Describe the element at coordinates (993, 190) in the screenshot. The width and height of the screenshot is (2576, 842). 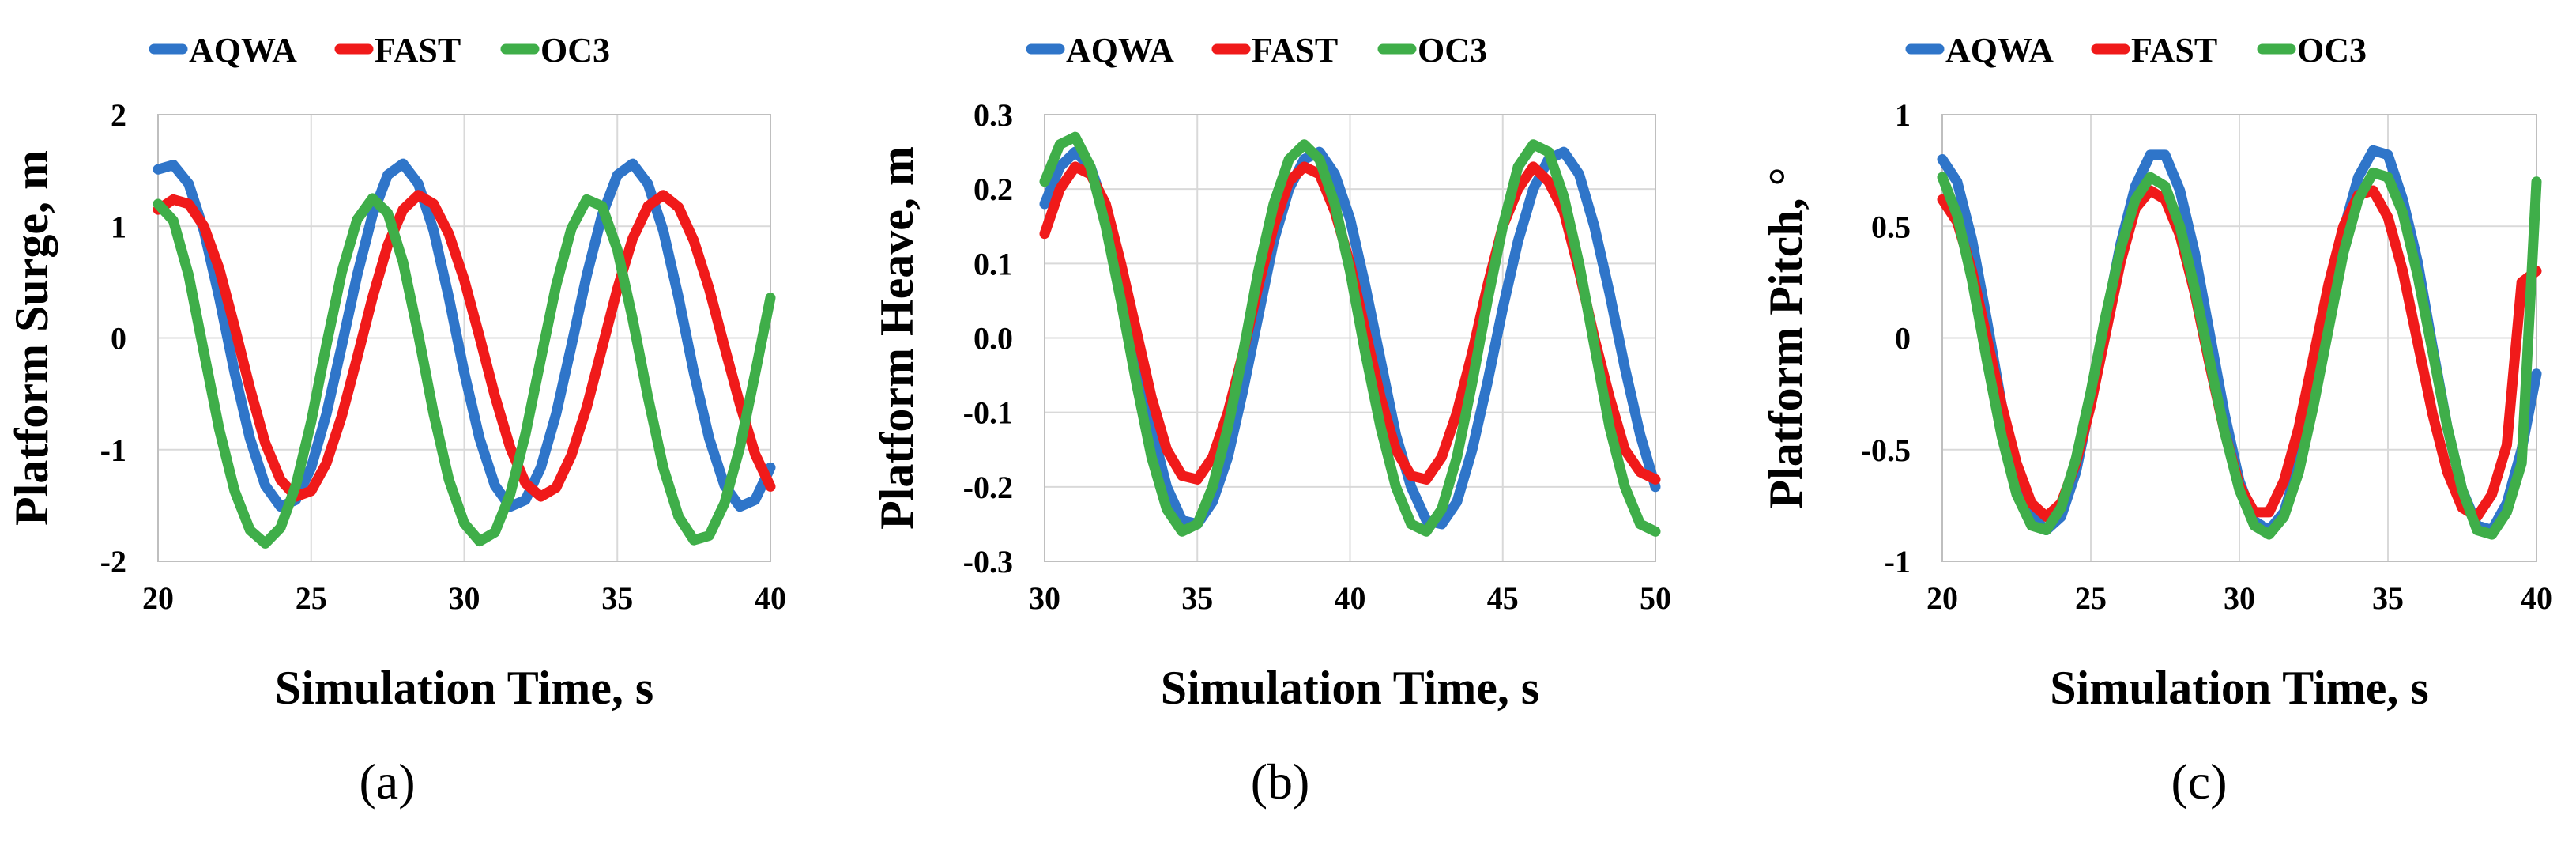
I see `y-tick-label: 0.2` at that location.